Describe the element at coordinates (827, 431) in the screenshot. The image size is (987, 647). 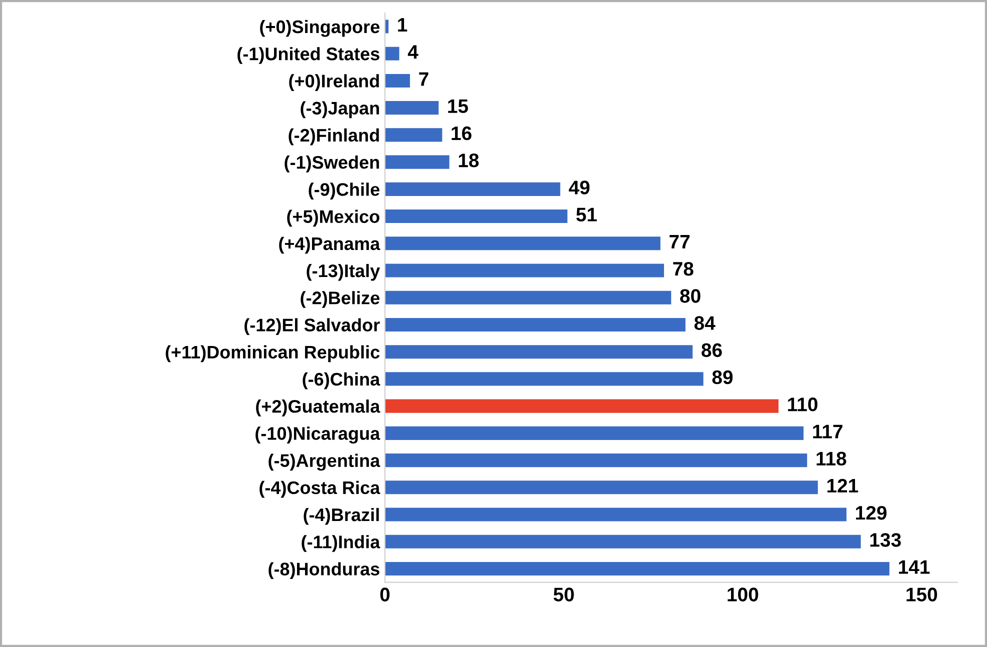
I see `data-label: 117` at that location.